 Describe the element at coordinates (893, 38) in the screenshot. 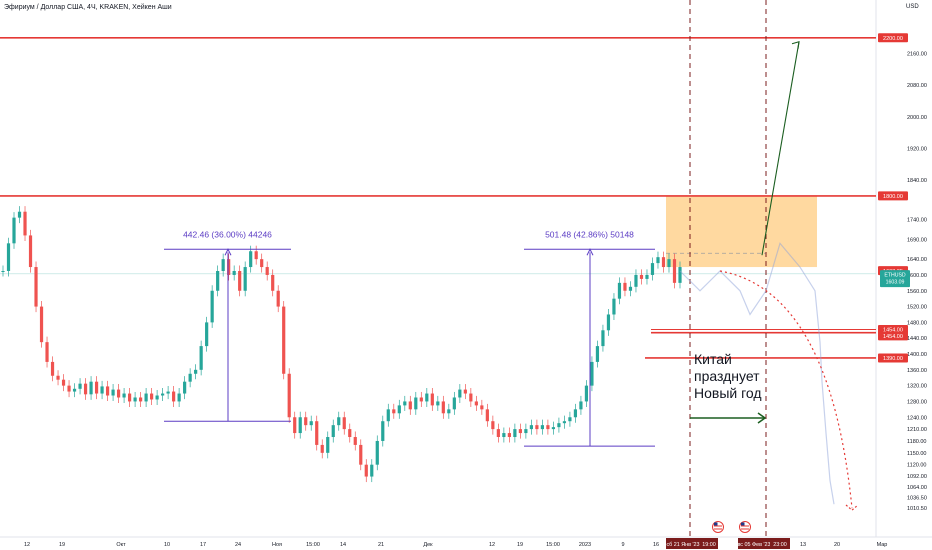

I see `price-label-box` at that location.